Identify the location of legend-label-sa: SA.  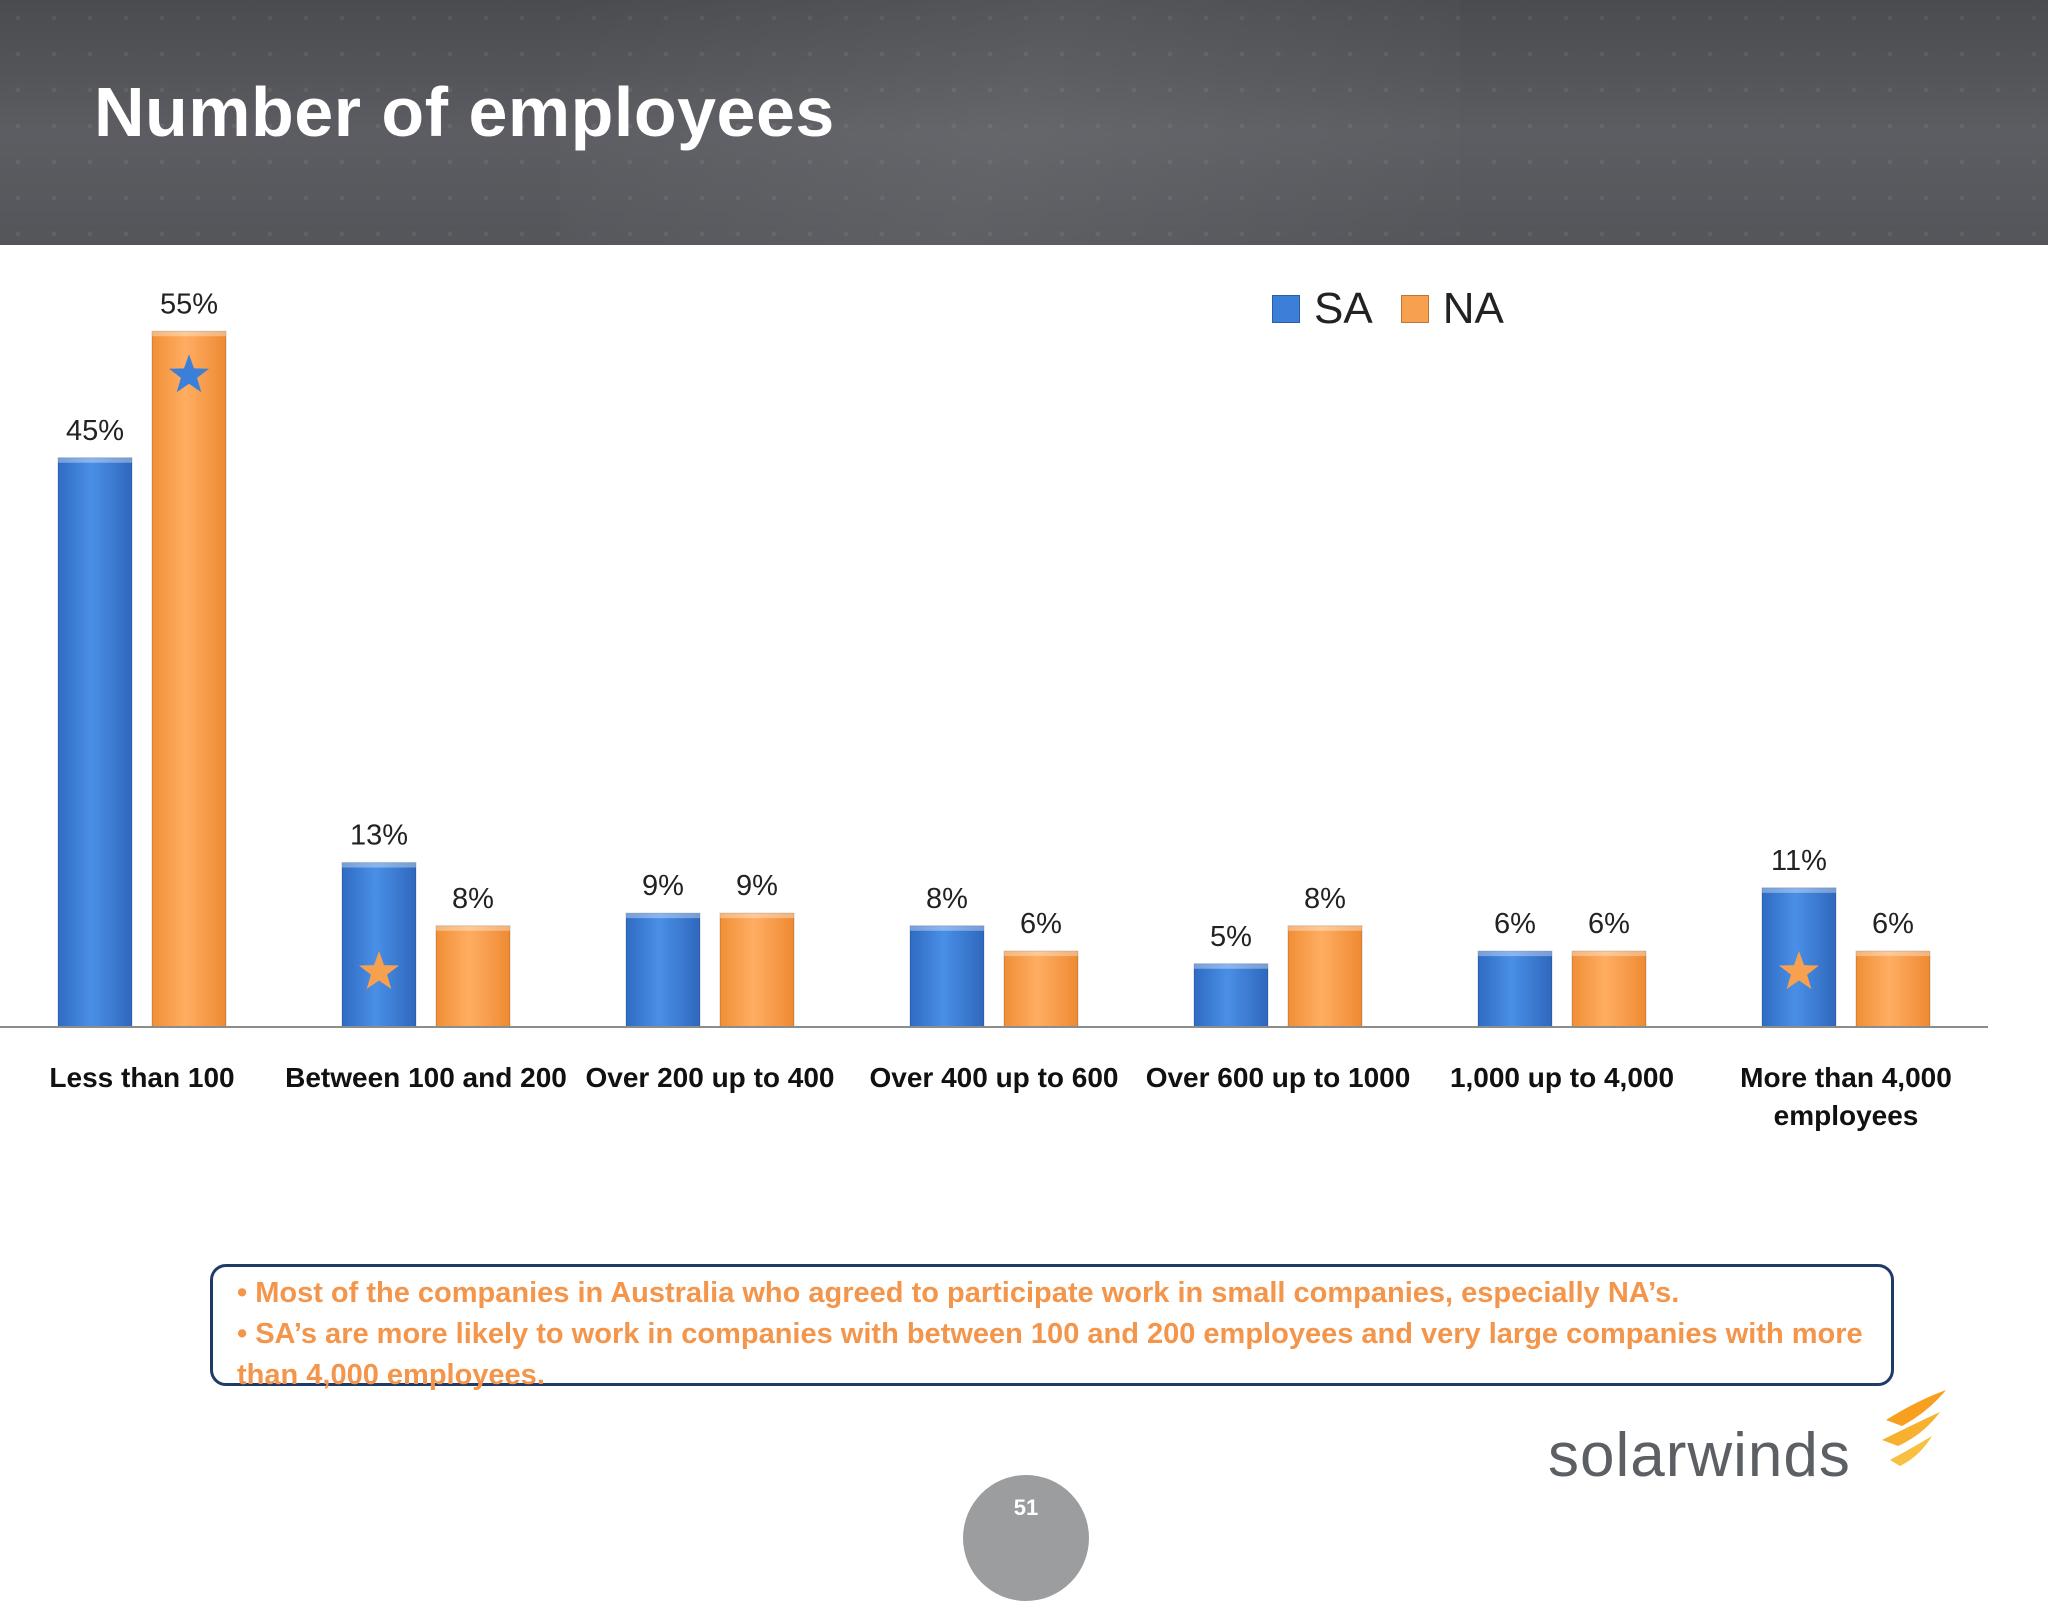
(1343, 308).